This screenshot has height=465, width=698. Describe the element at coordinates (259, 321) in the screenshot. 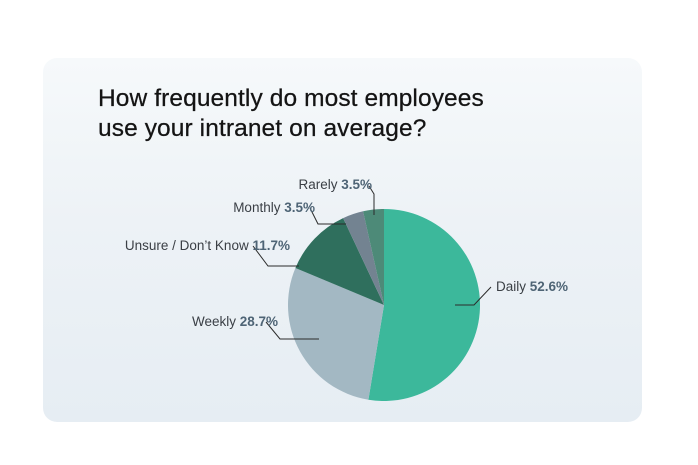

I see `slice-label-percent: 28.7%` at that location.